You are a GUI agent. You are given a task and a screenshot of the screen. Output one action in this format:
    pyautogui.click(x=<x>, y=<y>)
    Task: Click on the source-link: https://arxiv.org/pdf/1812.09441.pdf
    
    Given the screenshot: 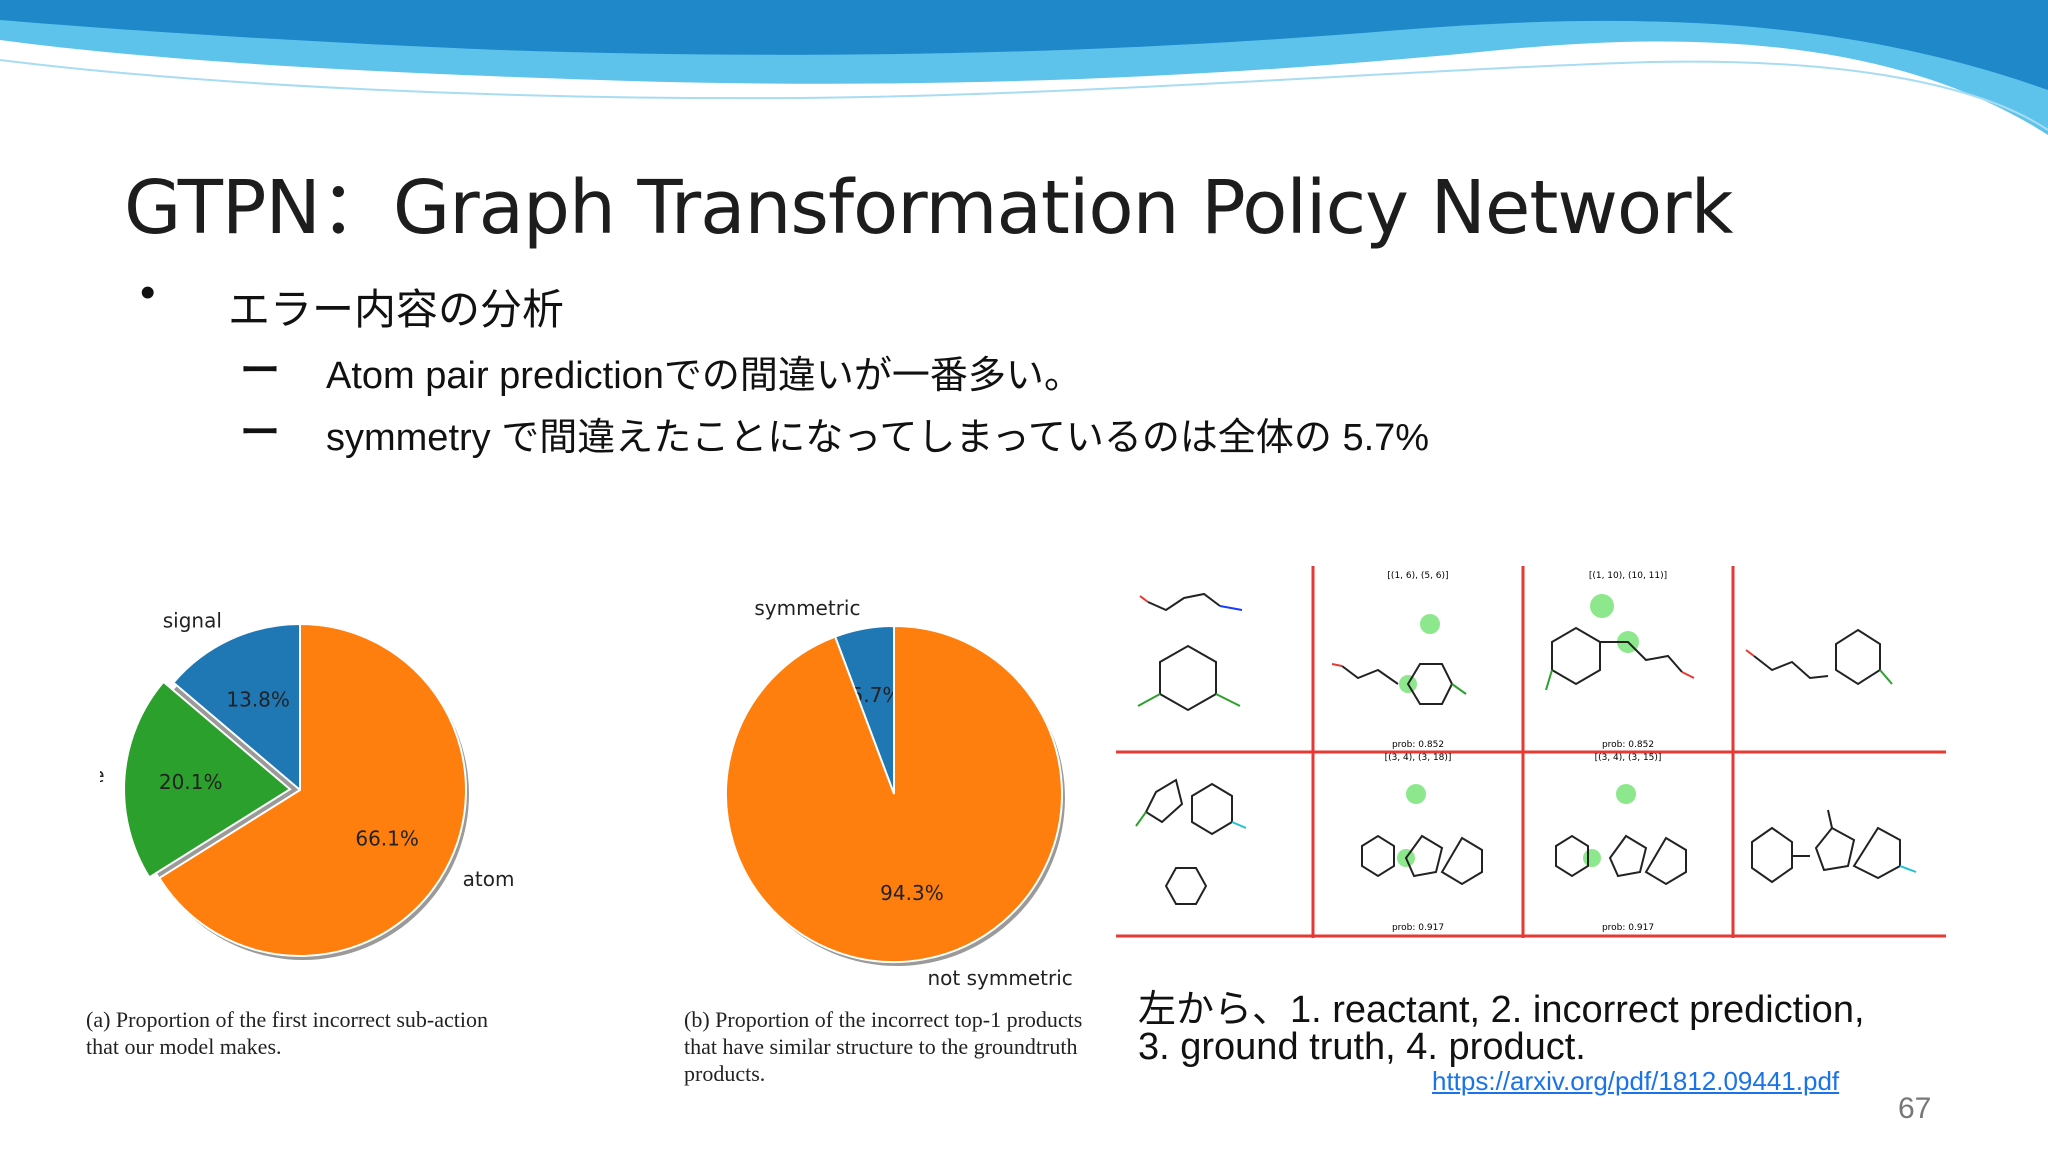 What is the action you would take?
    pyautogui.click(x=1636, y=1081)
    